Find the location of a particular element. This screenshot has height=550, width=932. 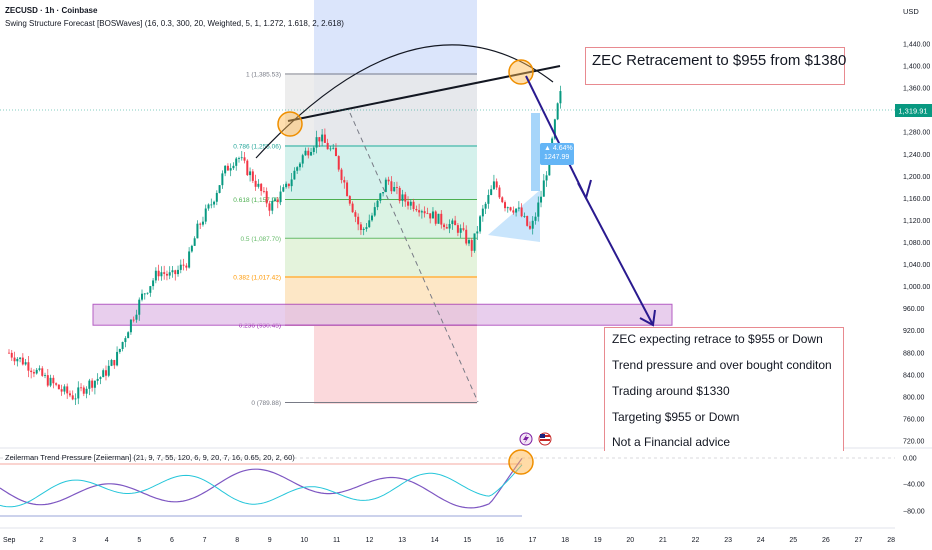

time-tick-label: Sep is located at coordinates (9, 540).